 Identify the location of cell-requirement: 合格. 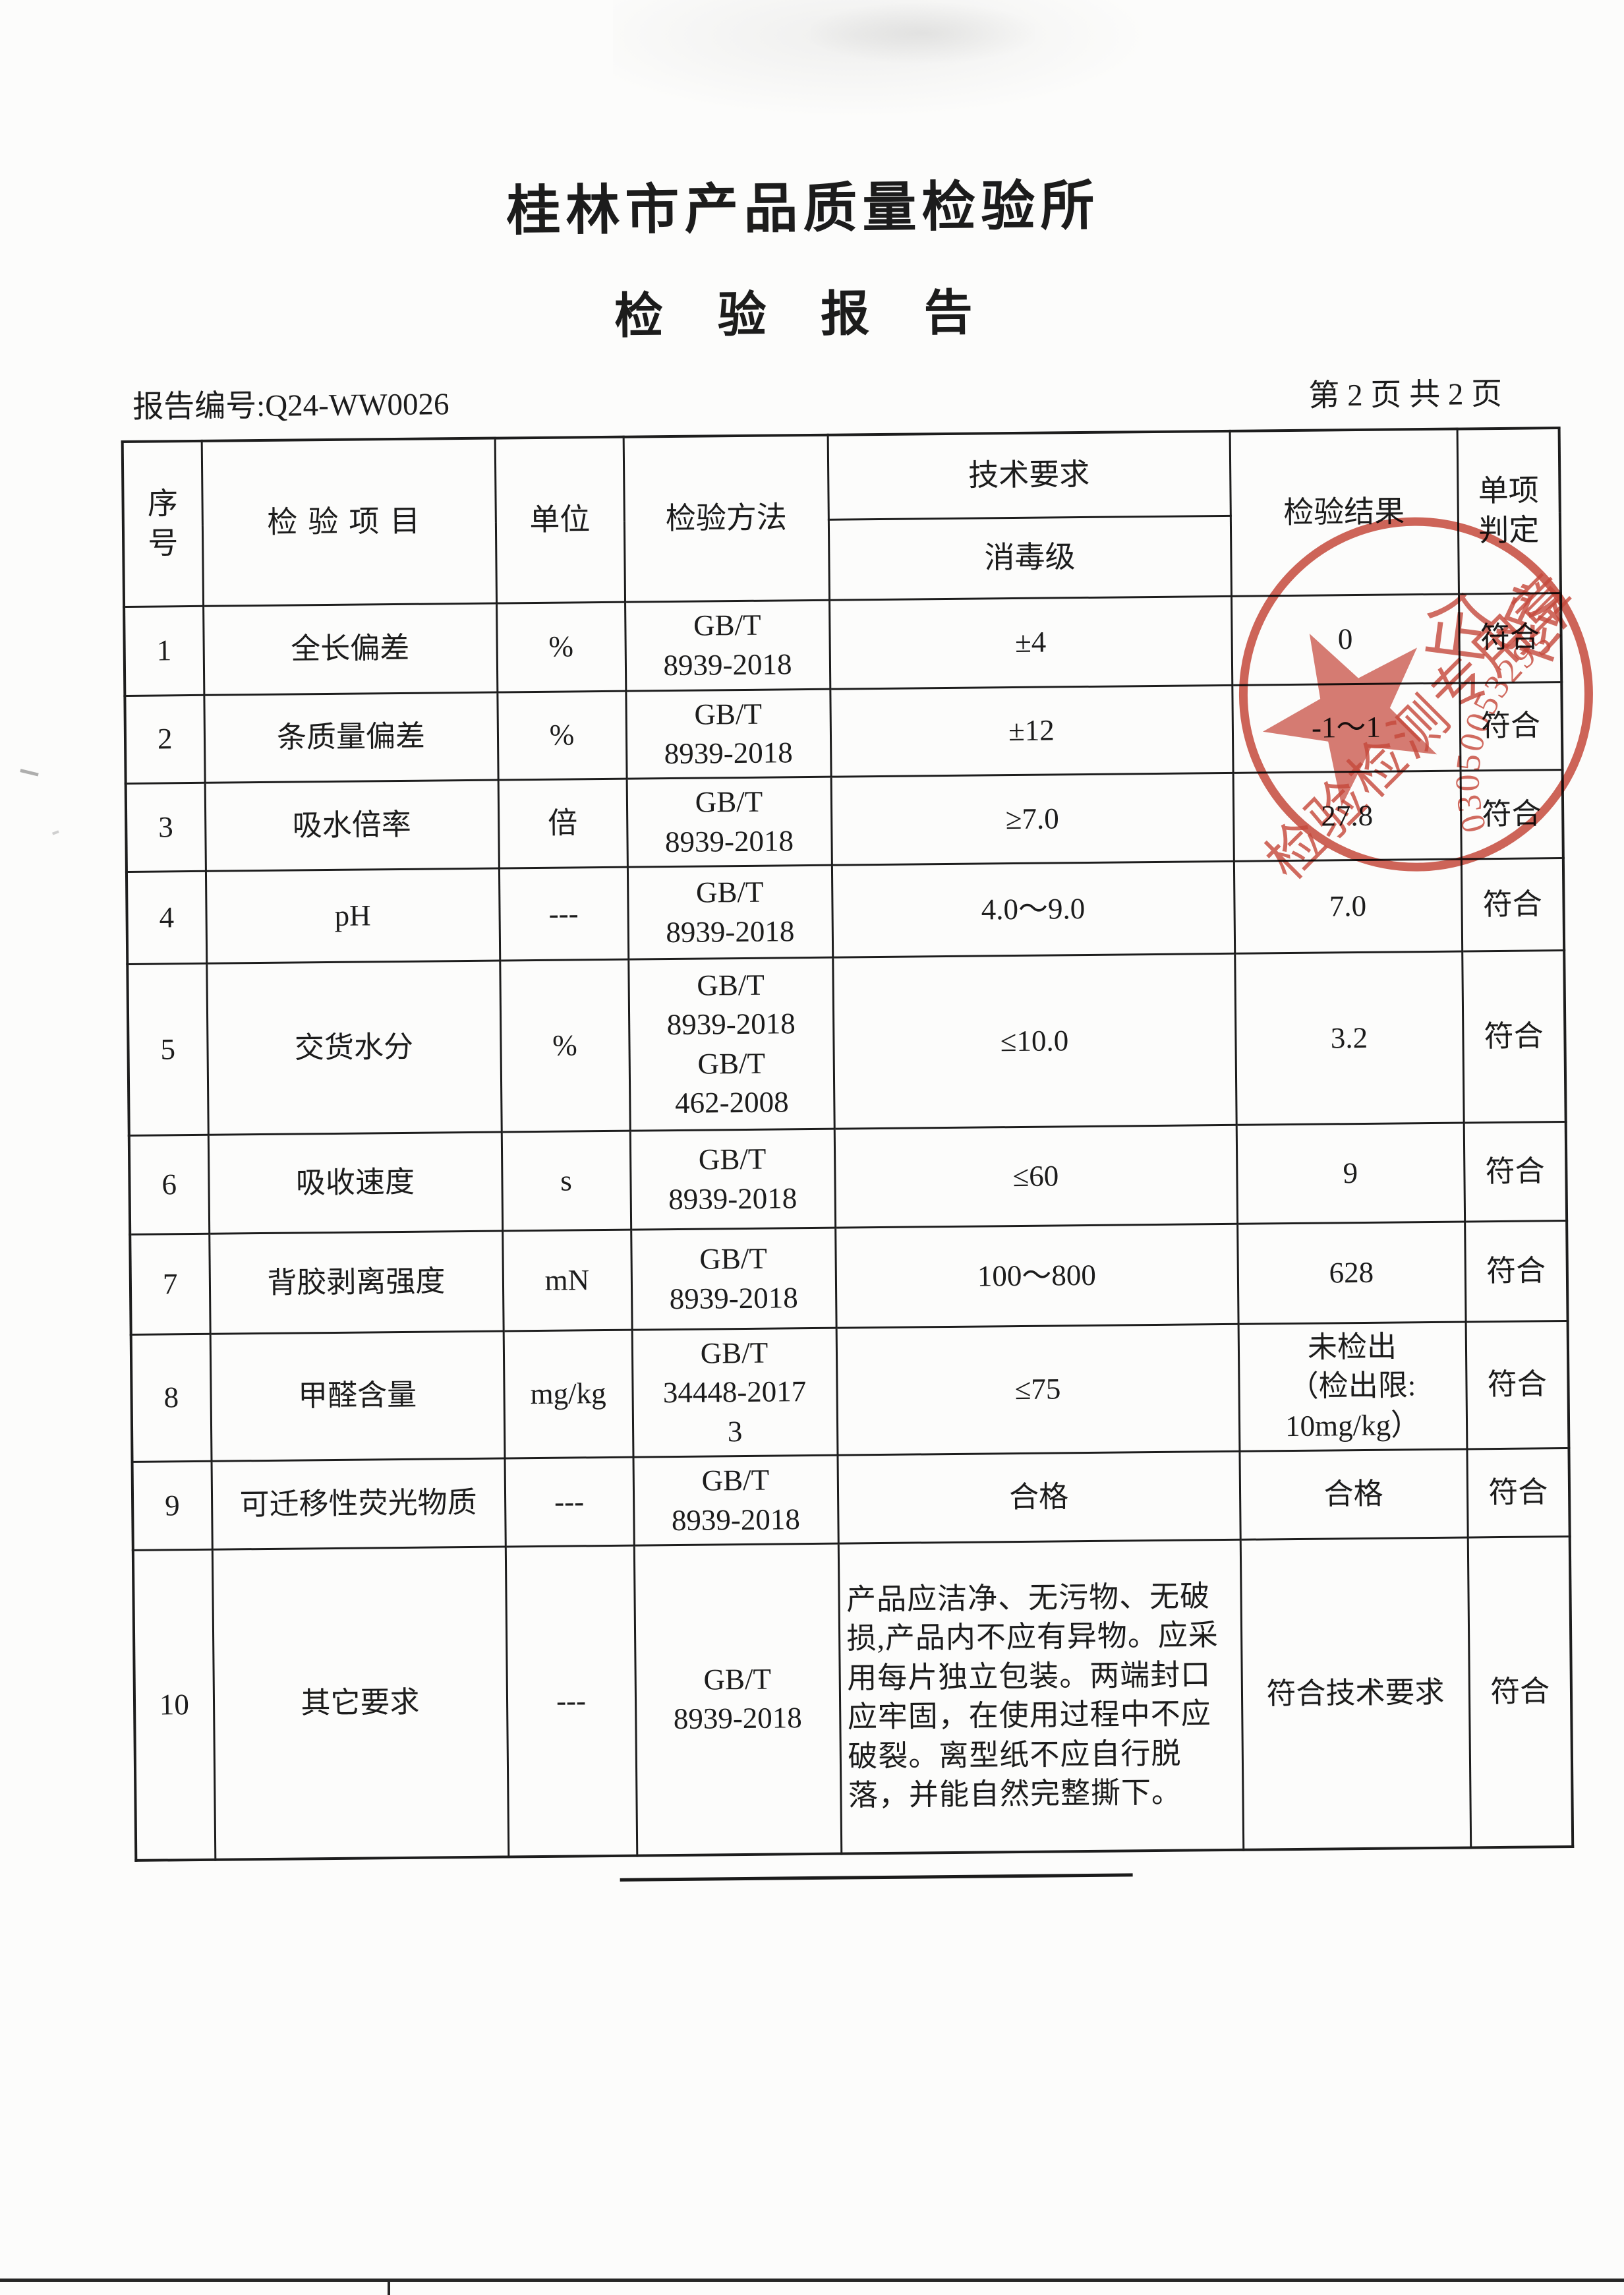
(1038, 1497).